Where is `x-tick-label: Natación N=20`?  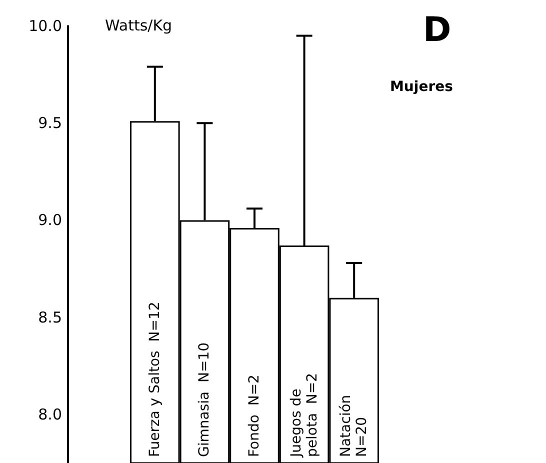 x-tick-label: Natación N=20 is located at coordinates (354, 425).